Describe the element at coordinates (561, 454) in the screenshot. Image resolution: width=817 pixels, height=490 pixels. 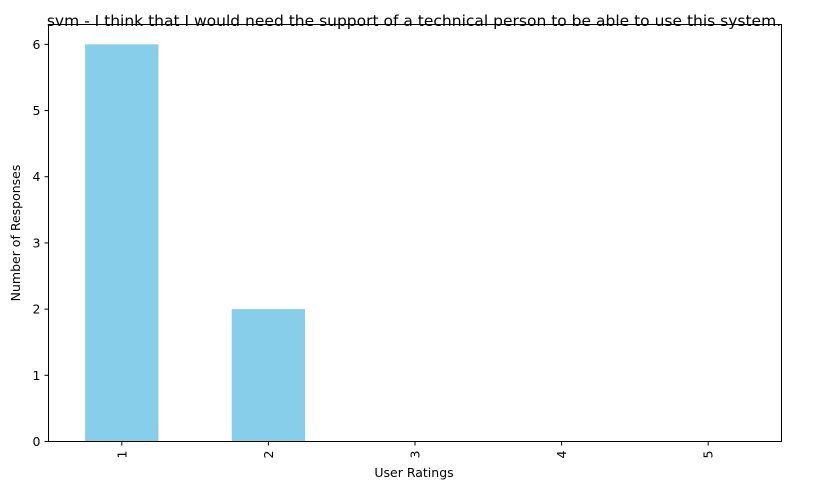
I see `x-tick-label-4: 4` at that location.